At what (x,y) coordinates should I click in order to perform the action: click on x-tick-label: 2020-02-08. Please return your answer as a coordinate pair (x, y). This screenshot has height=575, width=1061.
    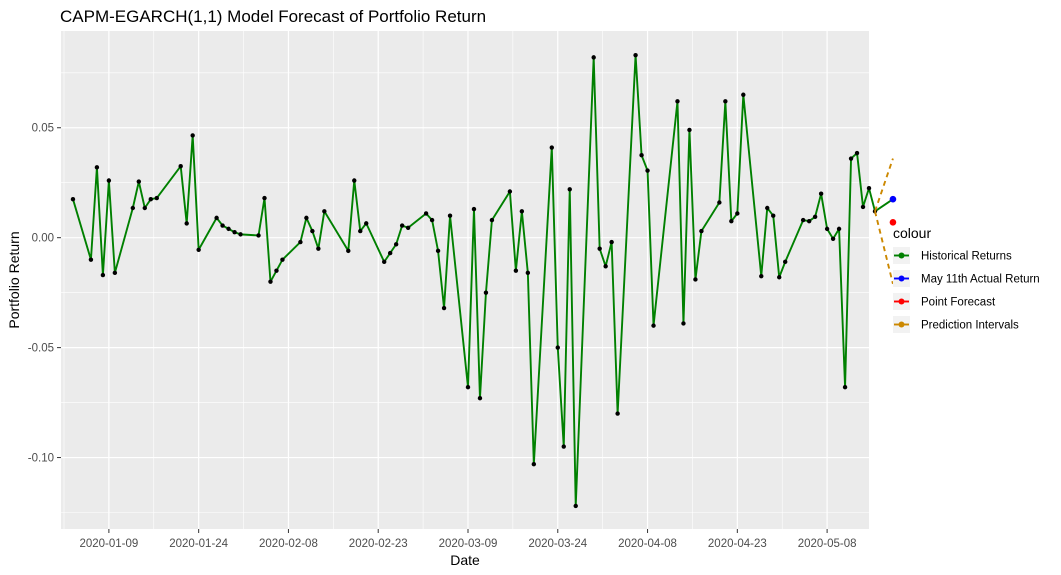
    Looking at the image, I should click on (288, 544).